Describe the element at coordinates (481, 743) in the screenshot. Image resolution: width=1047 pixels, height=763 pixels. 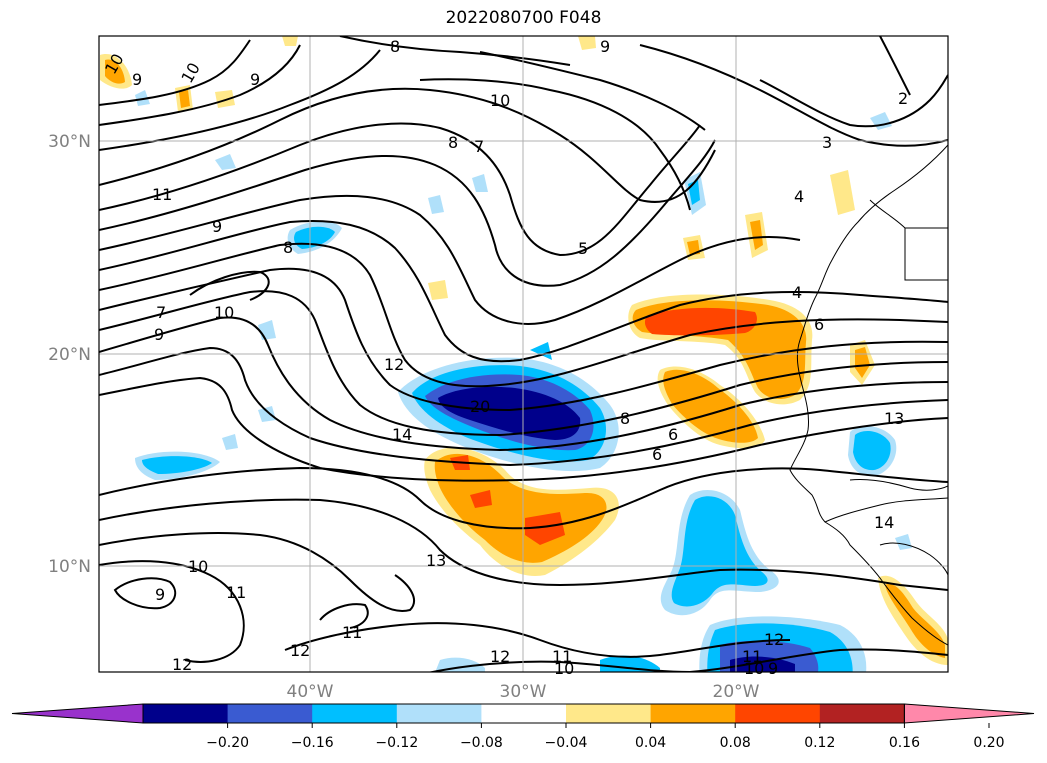
I see `colorbar-tick-label: −0.08` at that location.